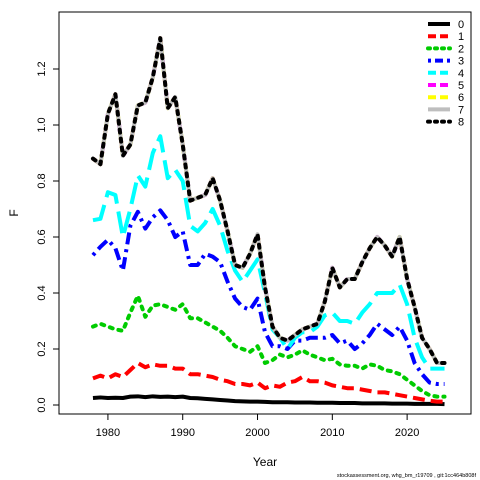 This screenshot has width=480, height=480. Describe the element at coordinates (257, 433) in the screenshot. I see `x-tick-label: 2000` at that location.